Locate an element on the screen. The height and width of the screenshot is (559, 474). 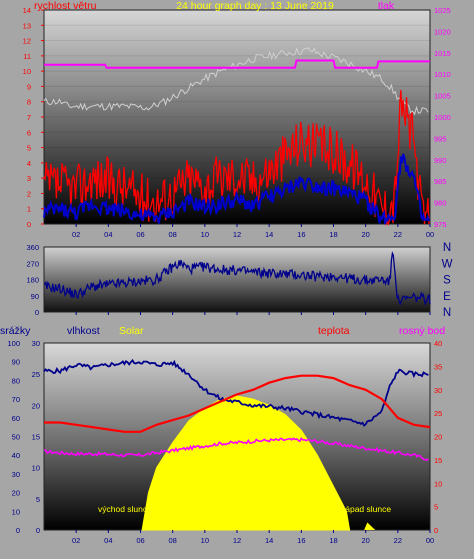
y-tick-label-direction: 180 is located at coordinates (32, 280).